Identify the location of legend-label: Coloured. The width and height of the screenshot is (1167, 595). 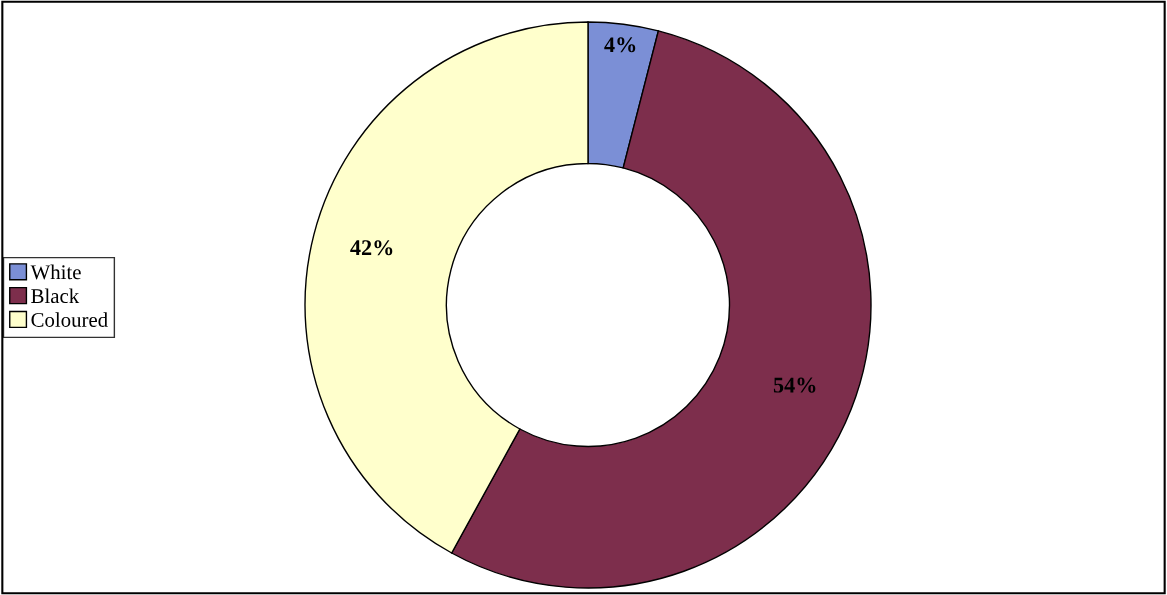
(69, 319).